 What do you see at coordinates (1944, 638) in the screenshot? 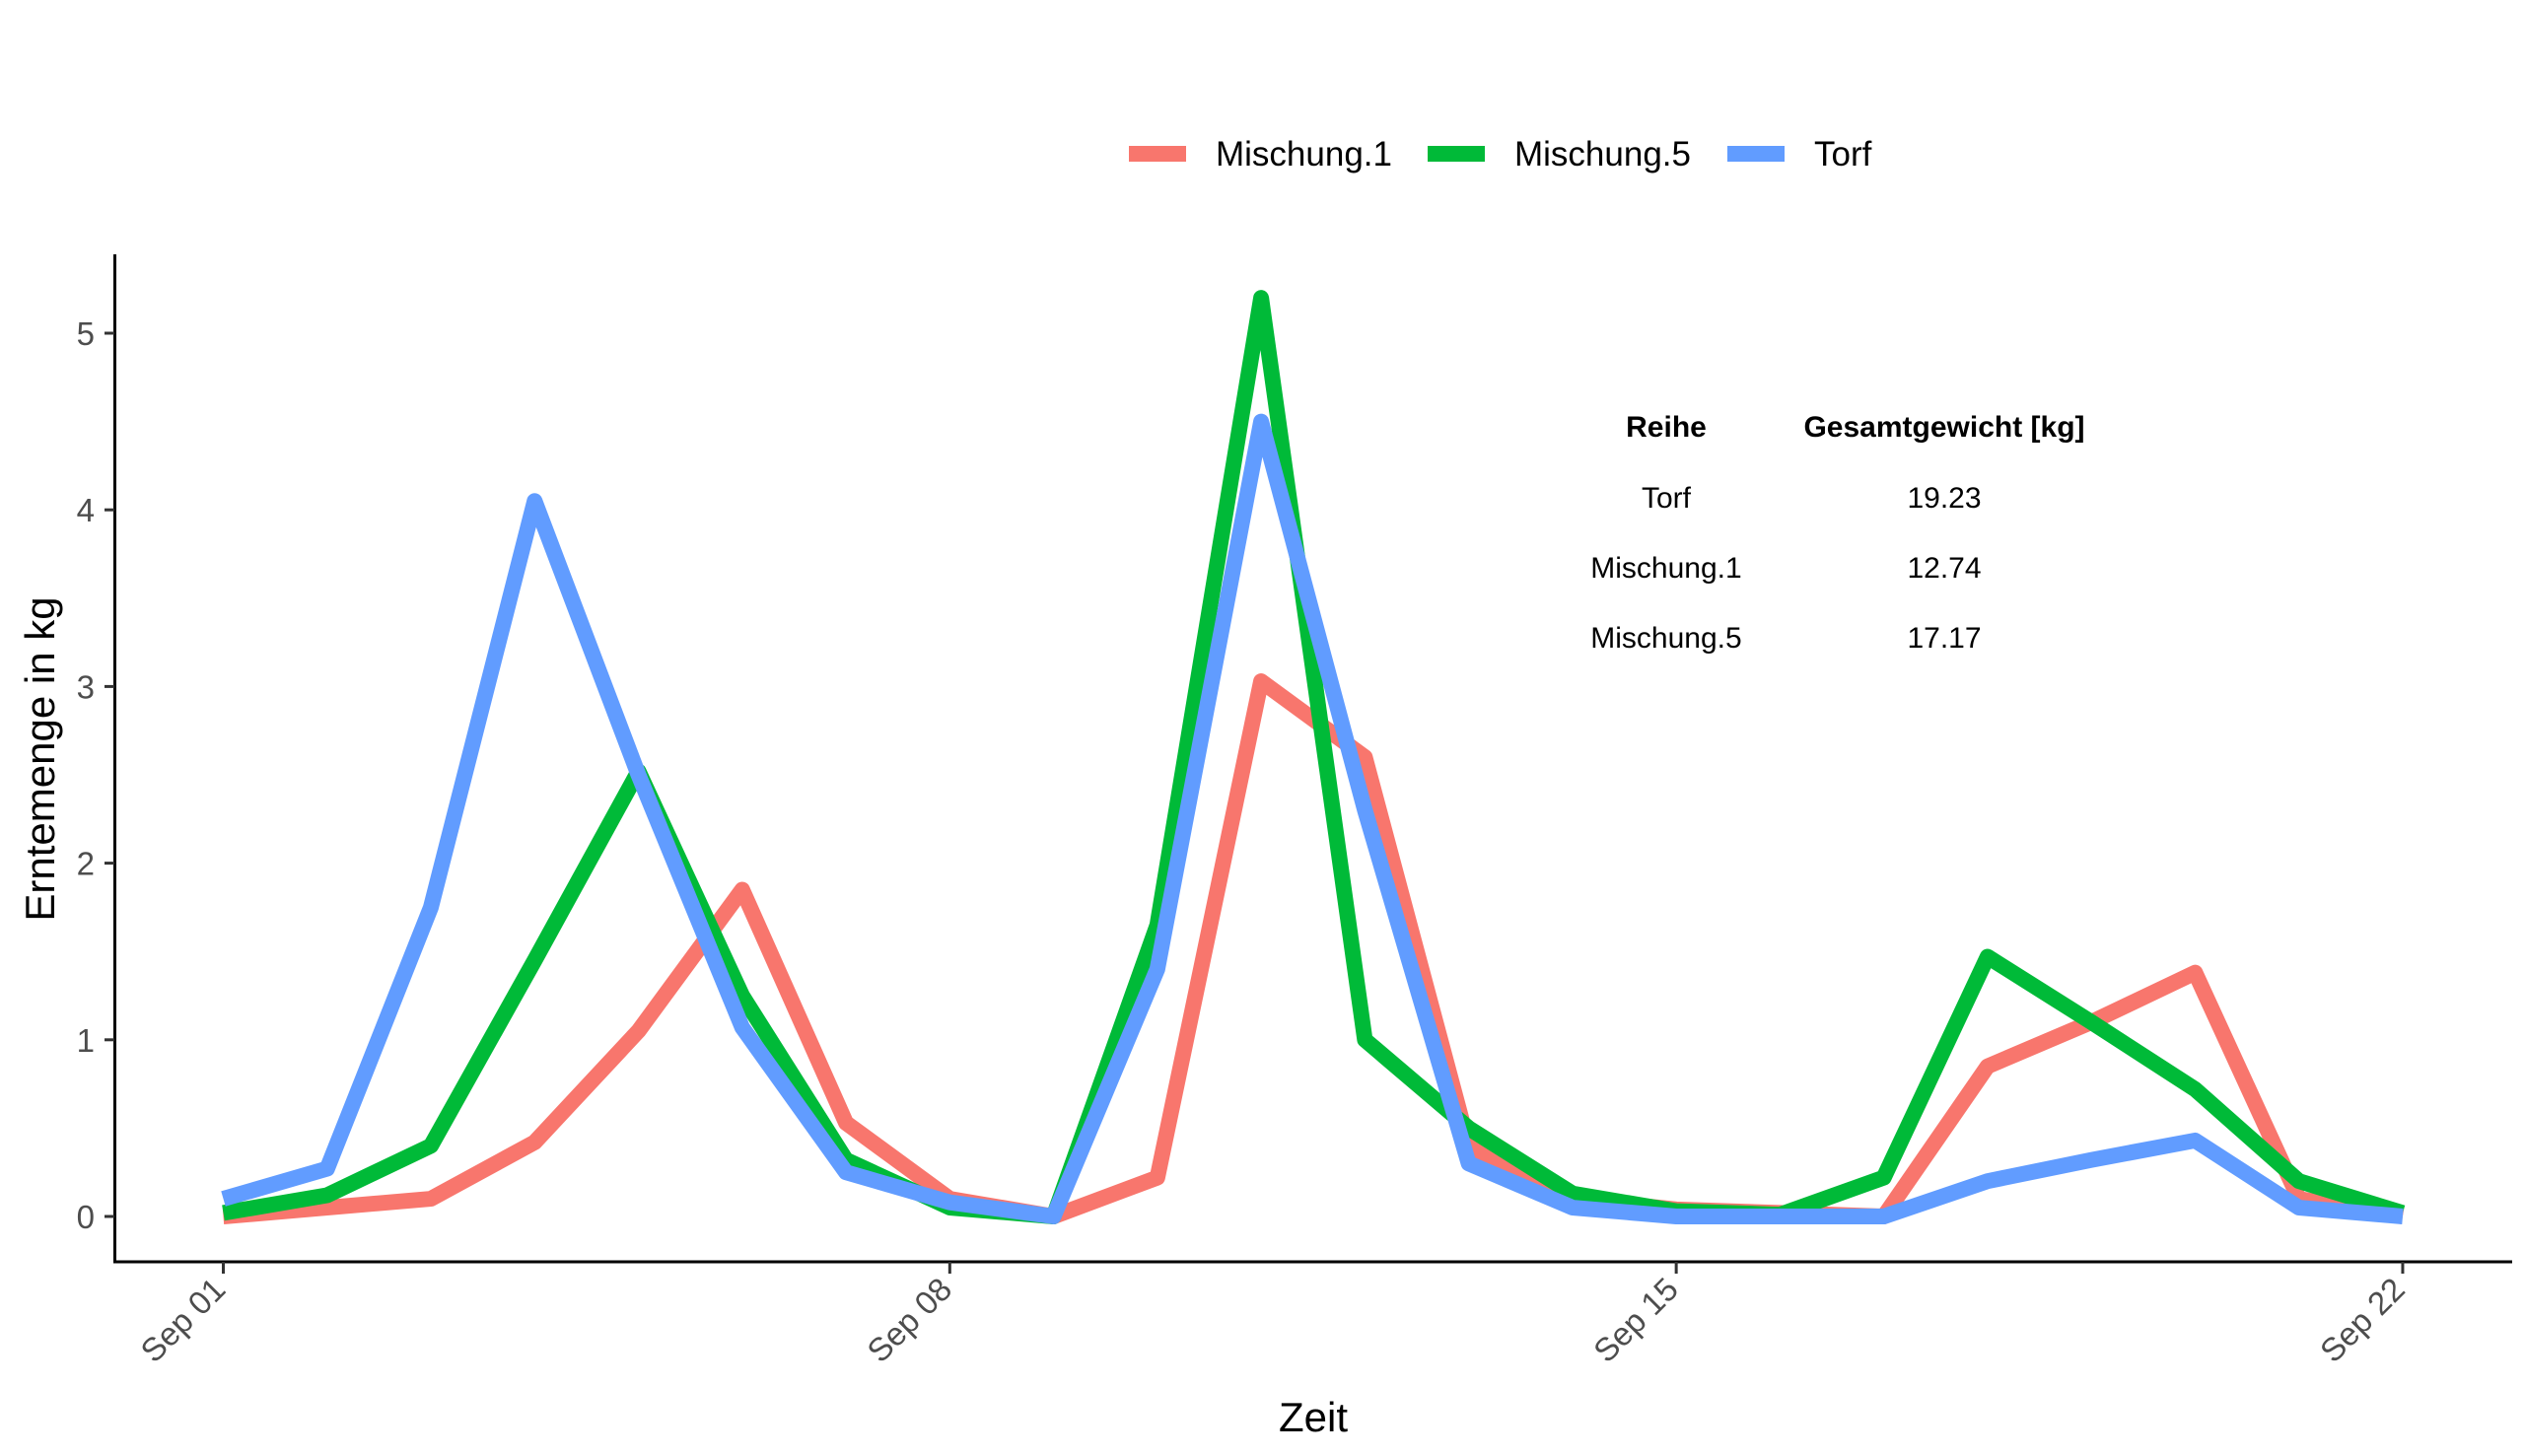
I see `table-cell: 17.17` at bounding box center [1944, 638].